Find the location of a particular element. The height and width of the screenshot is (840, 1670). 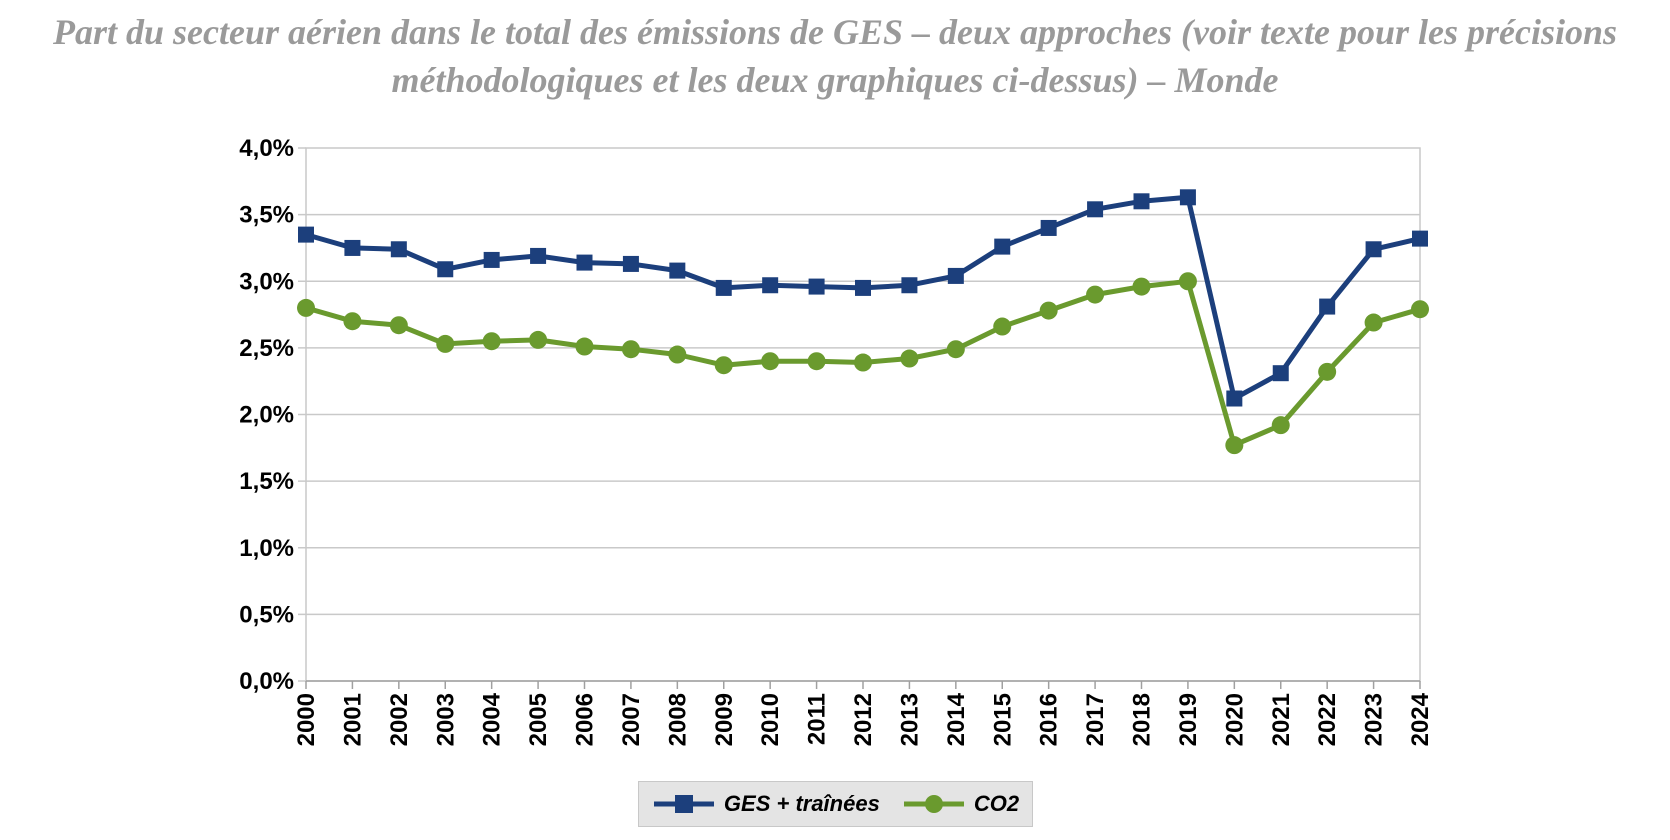

legend: GES + traînées CO2 is located at coordinates (835, 804).